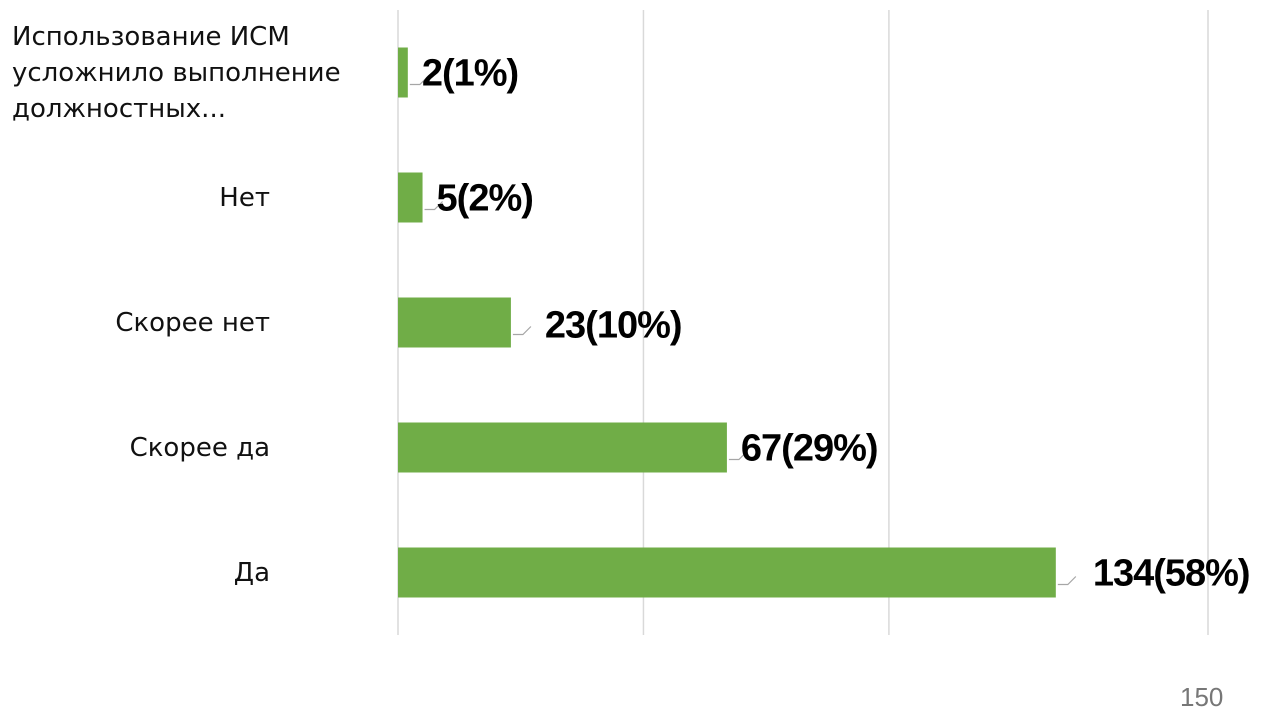 The image size is (1266, 713). I want to click on value-label: 23(10%), so click(613, 326).